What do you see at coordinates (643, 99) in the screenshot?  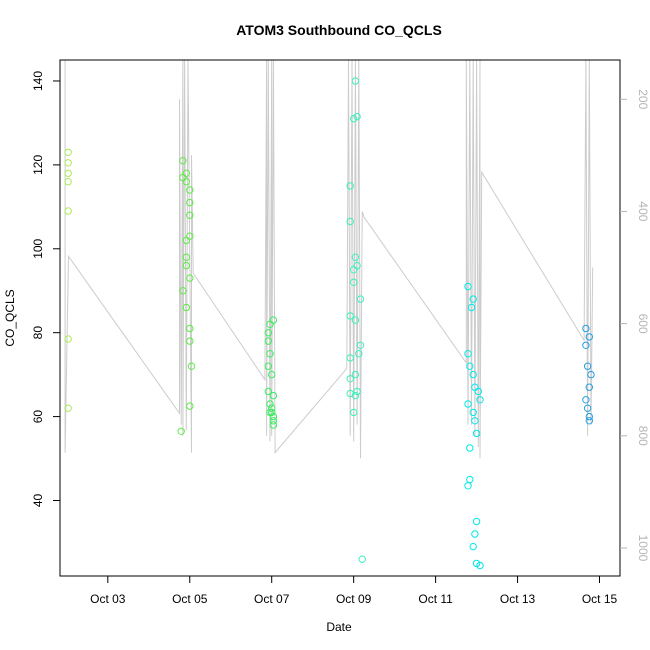 I see `y2-tick-label: 200` at bounding box center [643, 99].